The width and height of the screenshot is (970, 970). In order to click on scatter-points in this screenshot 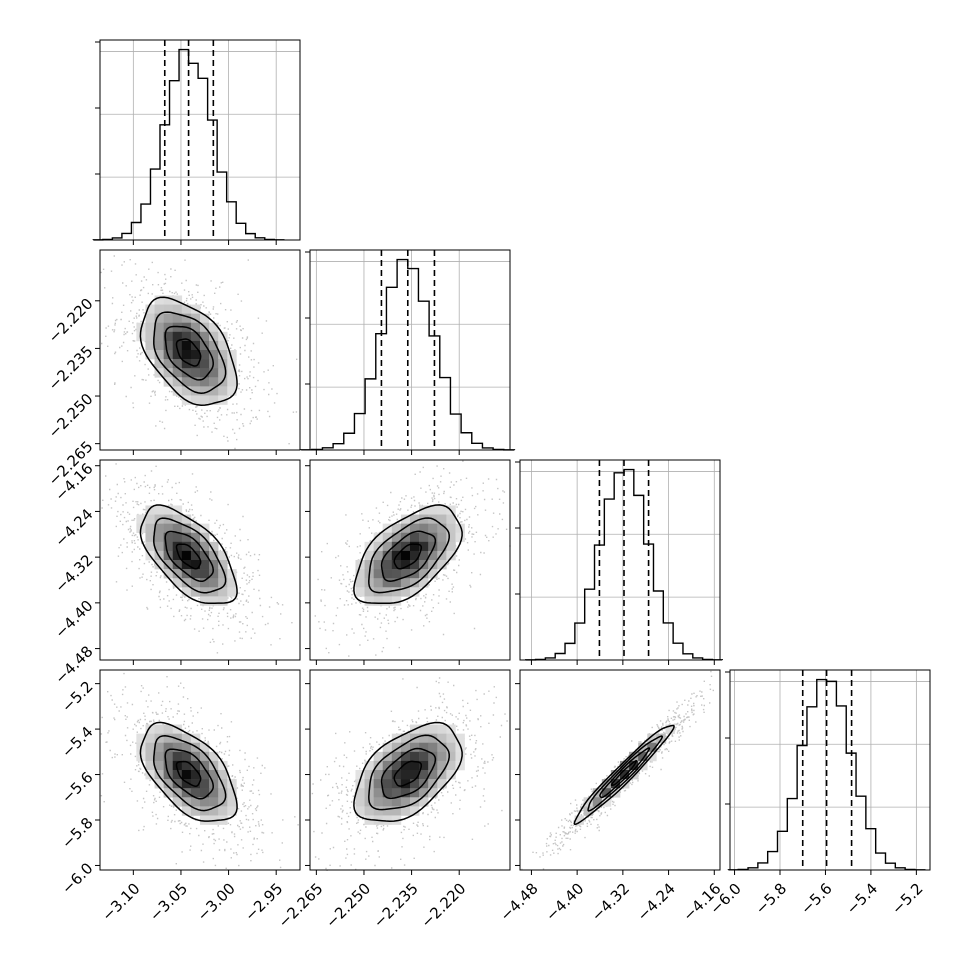, I will do `click(617, 770)`.